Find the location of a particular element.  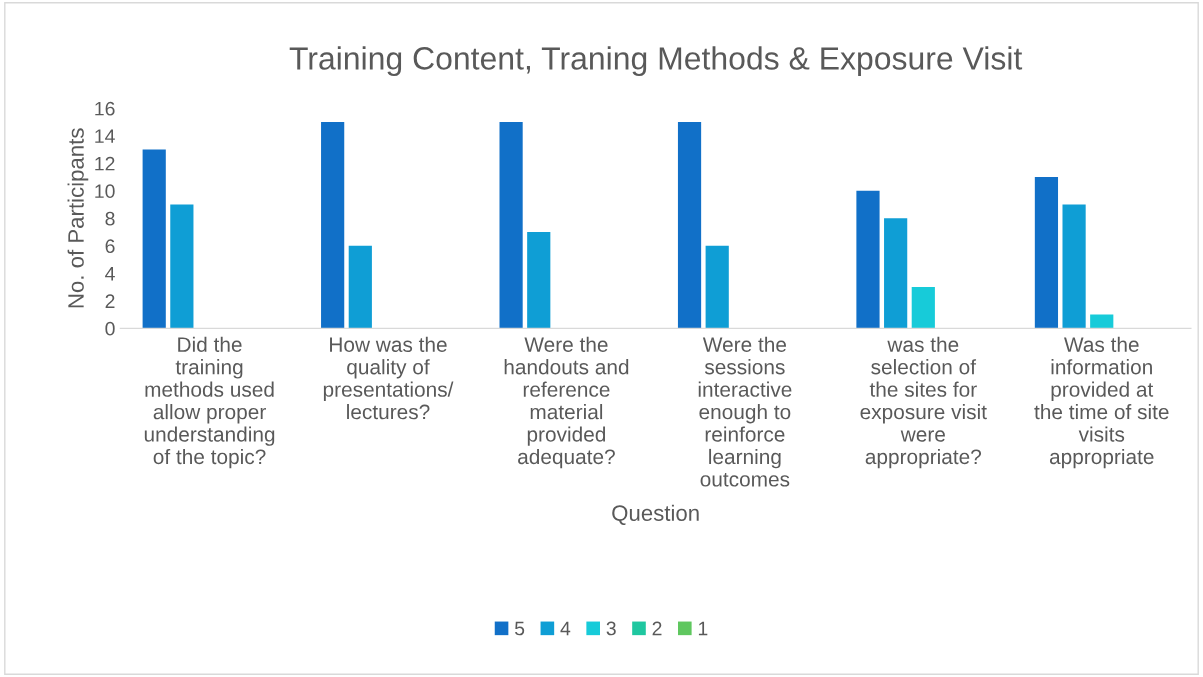

x-tick-label: was the selection of the sites for exposure visit were appropriate? is located at coordinates (923, 402).